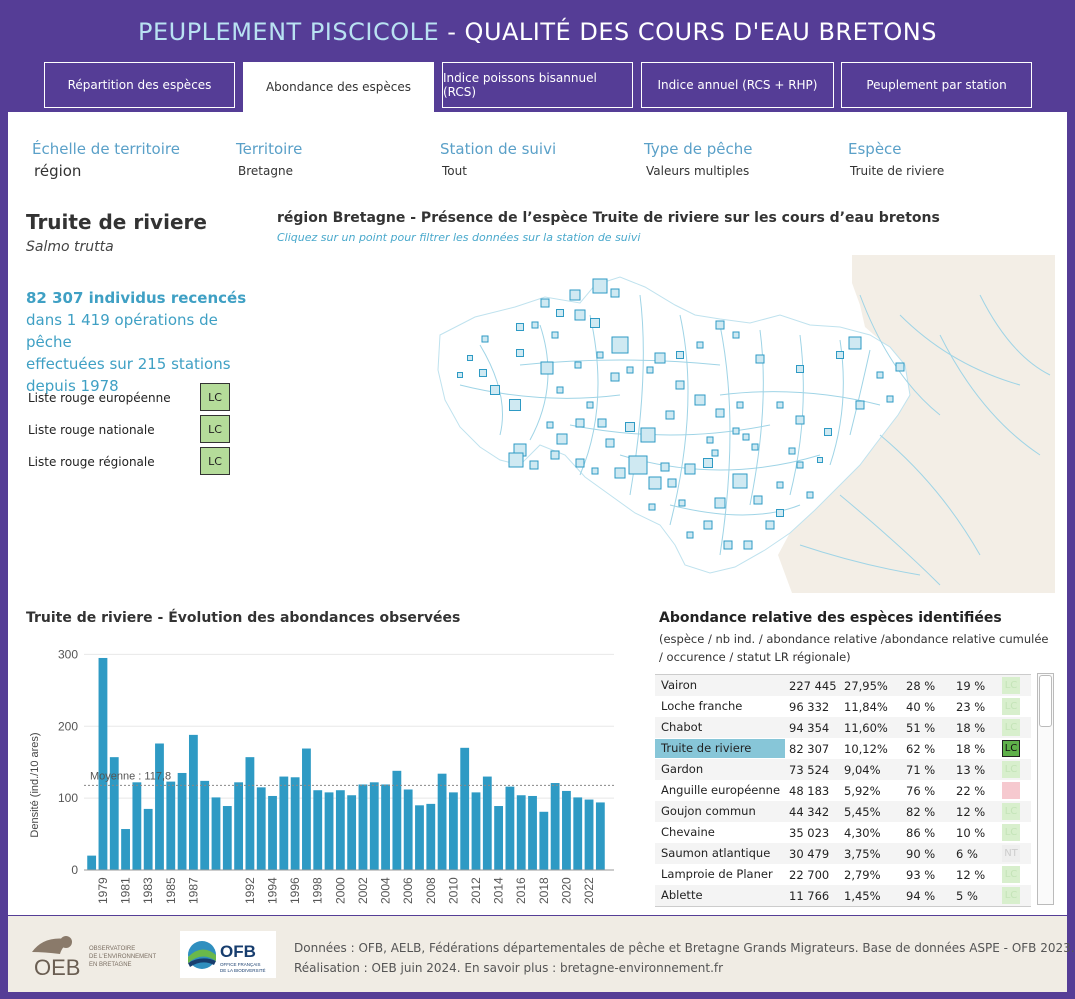 This screenshot has width=1075, height=999. What do you see at coordinates (737, 85) in the screenshot?
I see `tab-indice-annuel: Indice annuel (RCS + RHP)` at bounding box center [737, 85].